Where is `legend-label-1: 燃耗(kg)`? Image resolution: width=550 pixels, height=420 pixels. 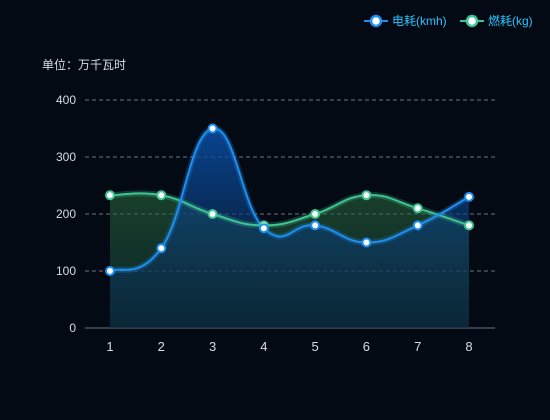 legend-label-1: 燃耗(kg) is located at coordinates (510, 20).